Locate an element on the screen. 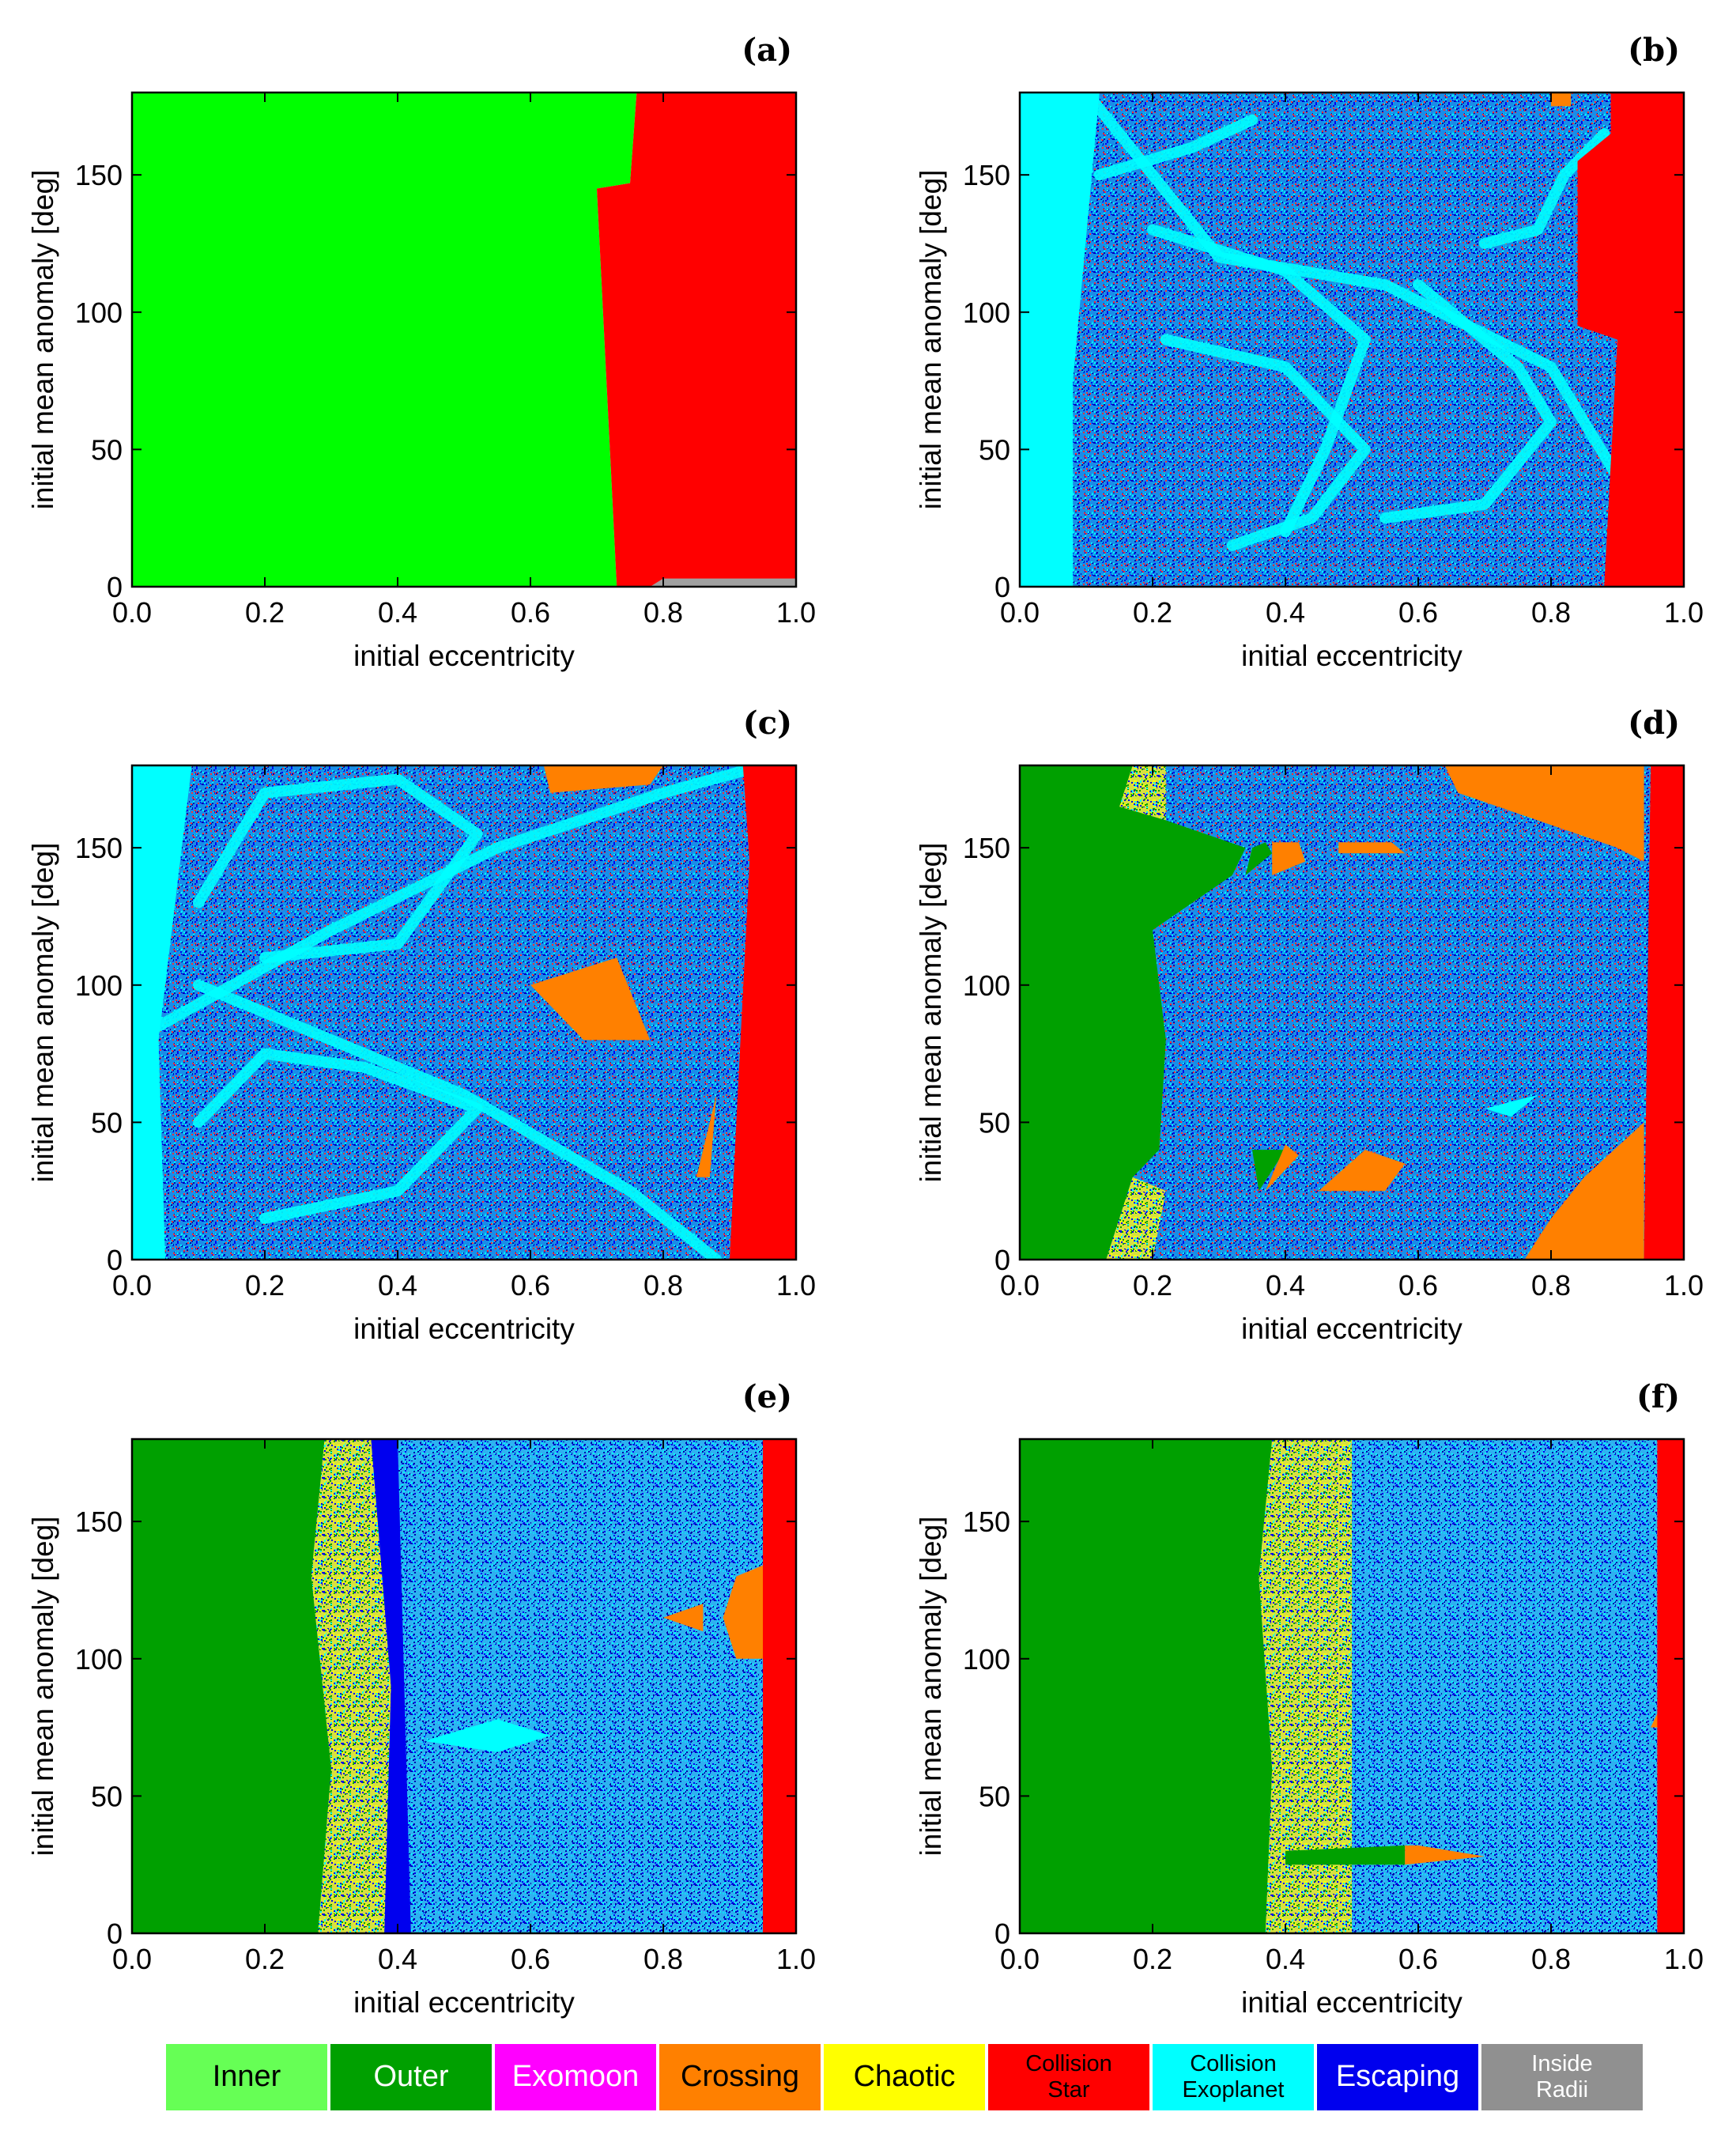 The image size is (1736, 2146). panel-label: (e) is located at coordinates (767, 1396).